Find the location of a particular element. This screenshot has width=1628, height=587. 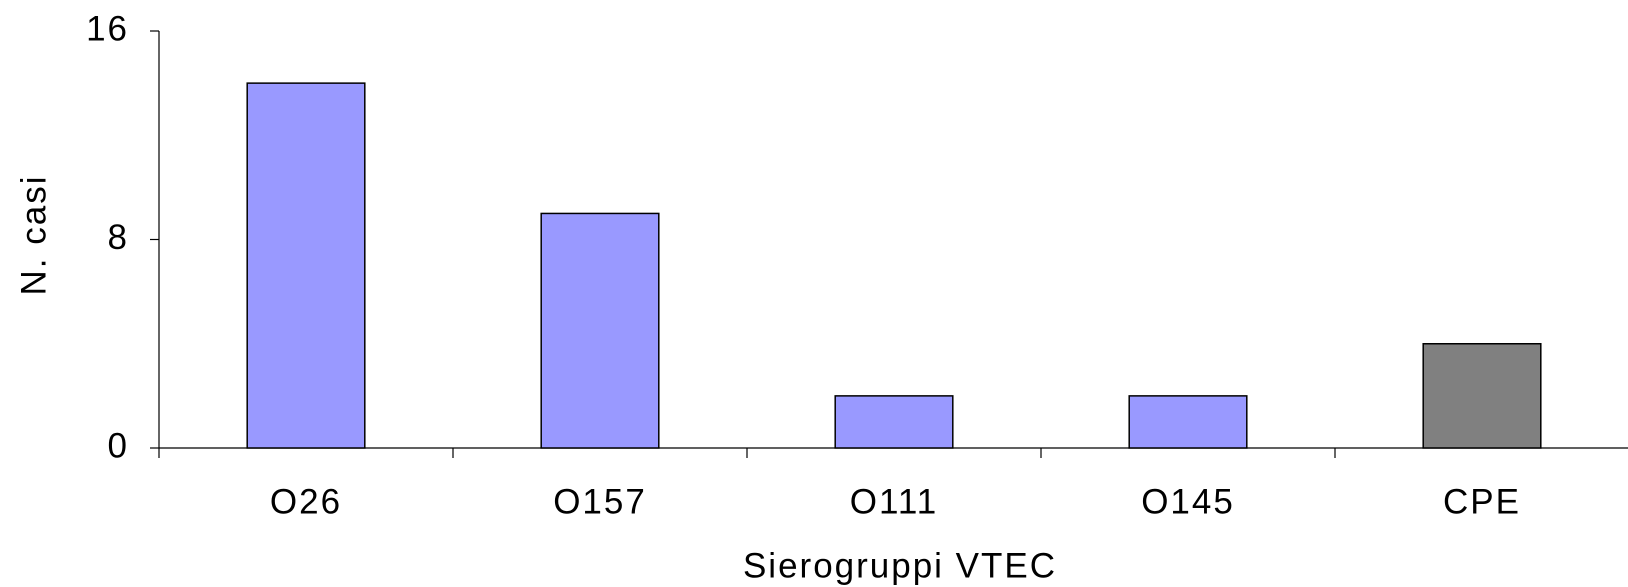

y-tick-label: 16 is located at coordinates (107, 28).